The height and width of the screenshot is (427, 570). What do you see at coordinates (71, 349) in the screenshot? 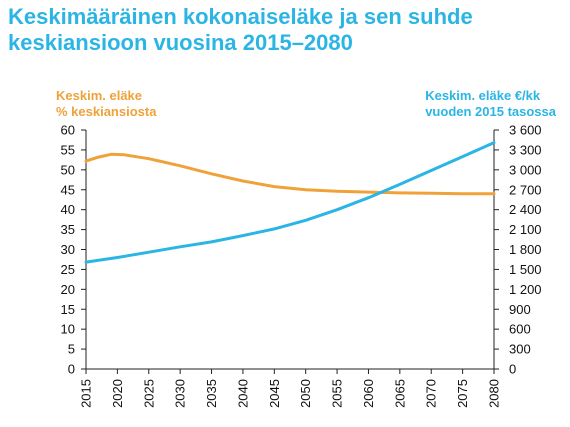
I see `left-y-tick-label: 5` at bounding box center [71, 349].